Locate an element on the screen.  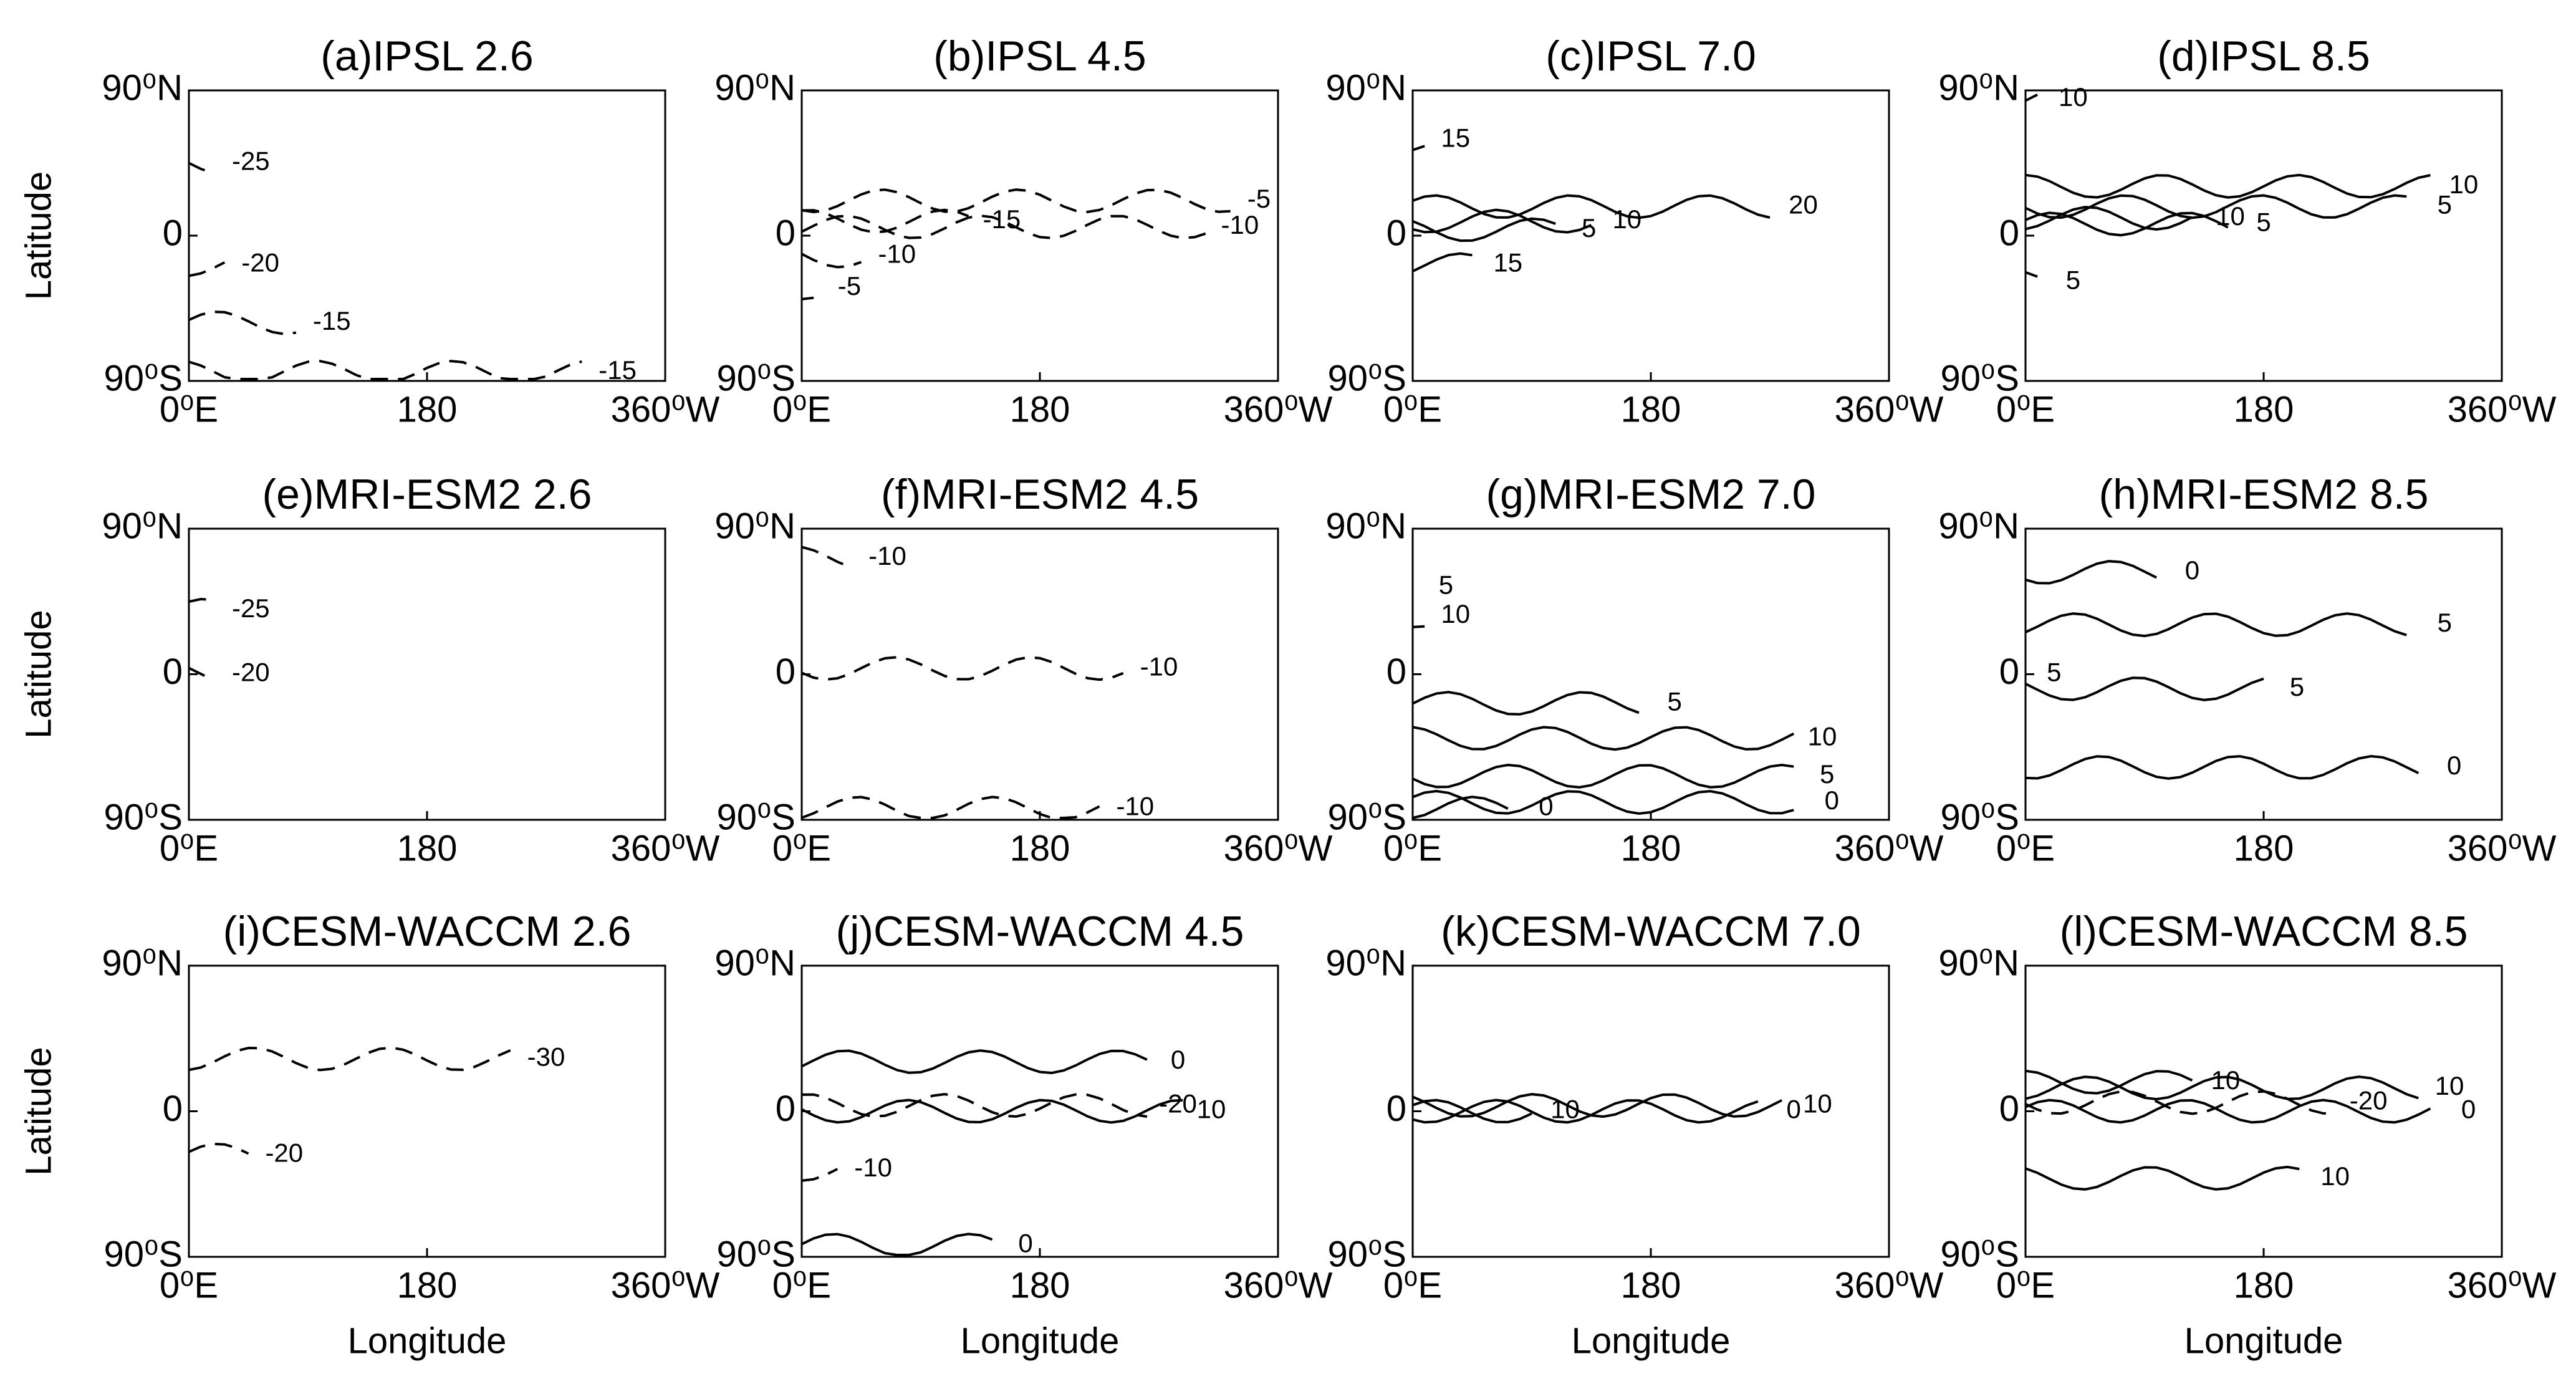
panel-title: (f)MRI-ESM2 4.5 is located at coordinates (1040, 494).